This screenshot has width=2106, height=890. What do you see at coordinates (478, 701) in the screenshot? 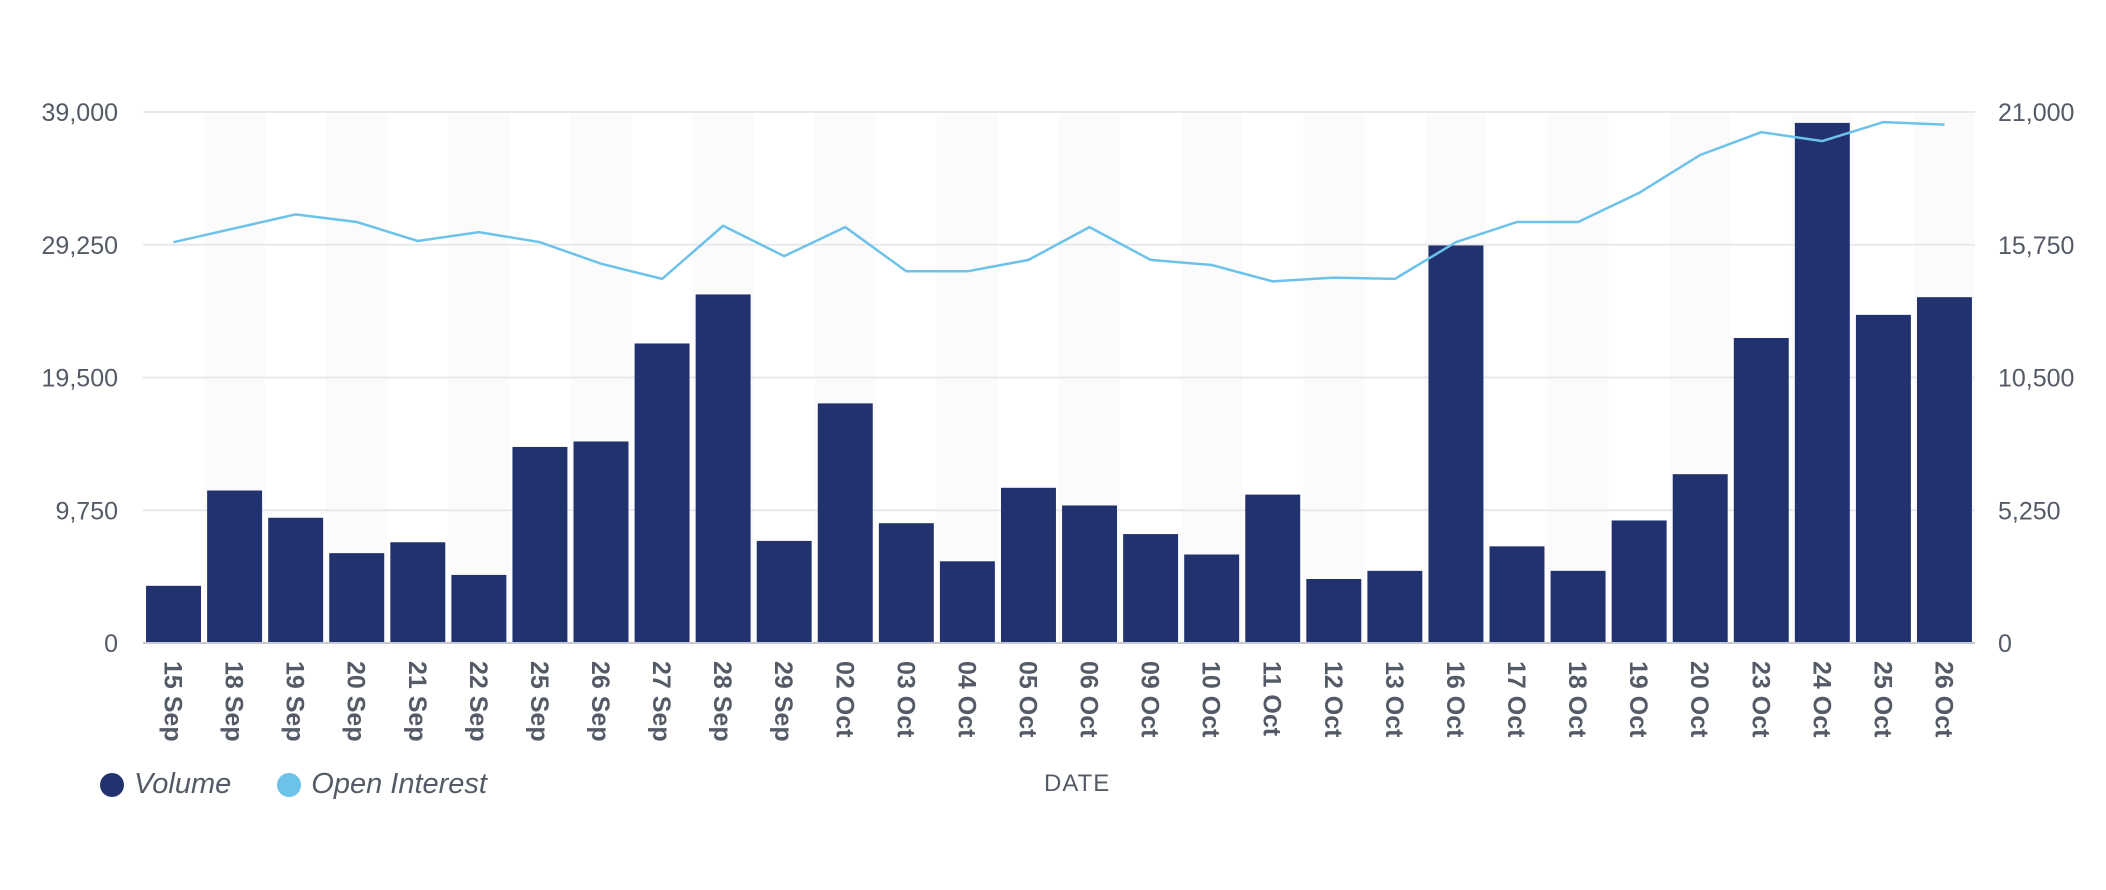
I see `x-tick-label: 22 Sep` at bounding box center [478, 701].